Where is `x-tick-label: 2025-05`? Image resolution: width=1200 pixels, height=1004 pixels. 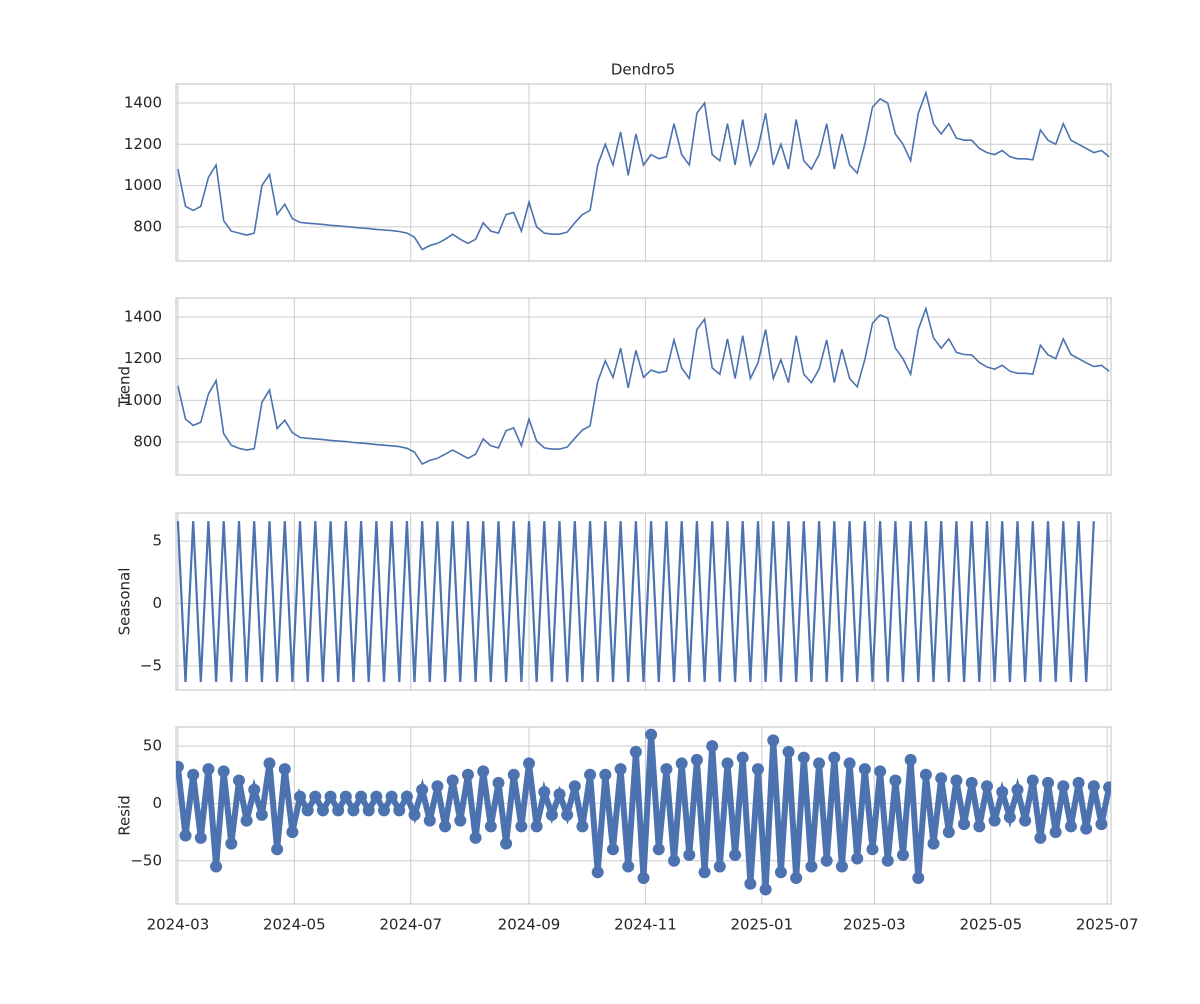 x-tick-label: 2025-05 is located at coordinates (990, 925).